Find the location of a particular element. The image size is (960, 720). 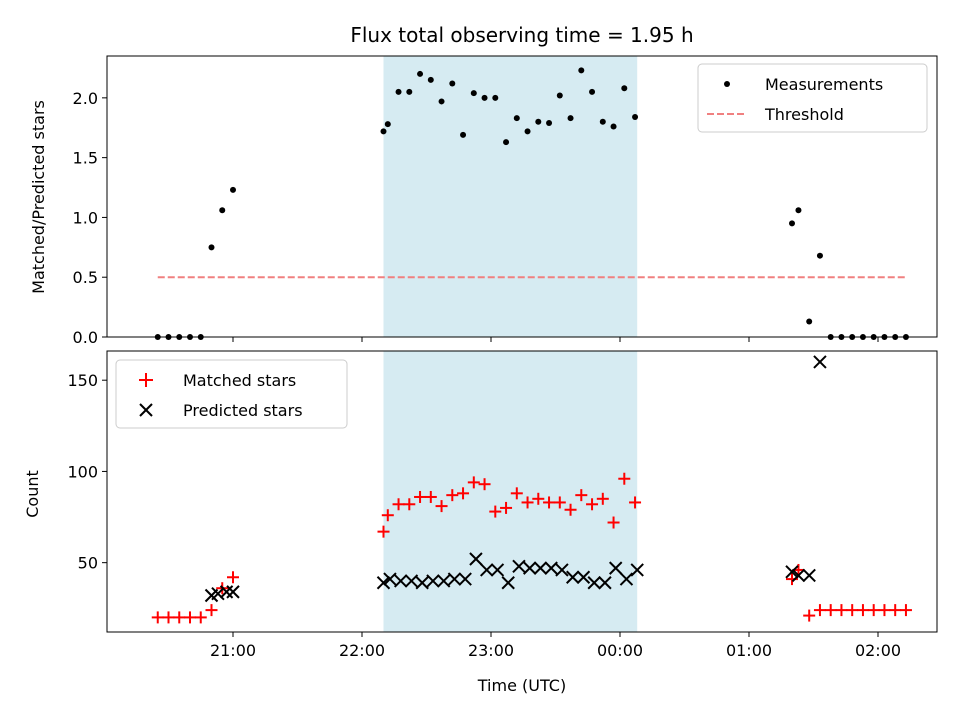

top-legend: Measurements Threshold is located at coordinates (812, 98).